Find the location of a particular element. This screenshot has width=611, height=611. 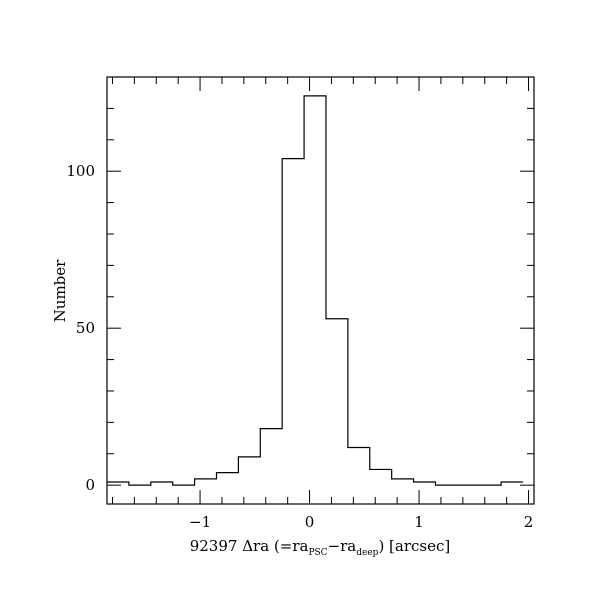

x-tick-label: −1 is located at coordinates (200, 522).